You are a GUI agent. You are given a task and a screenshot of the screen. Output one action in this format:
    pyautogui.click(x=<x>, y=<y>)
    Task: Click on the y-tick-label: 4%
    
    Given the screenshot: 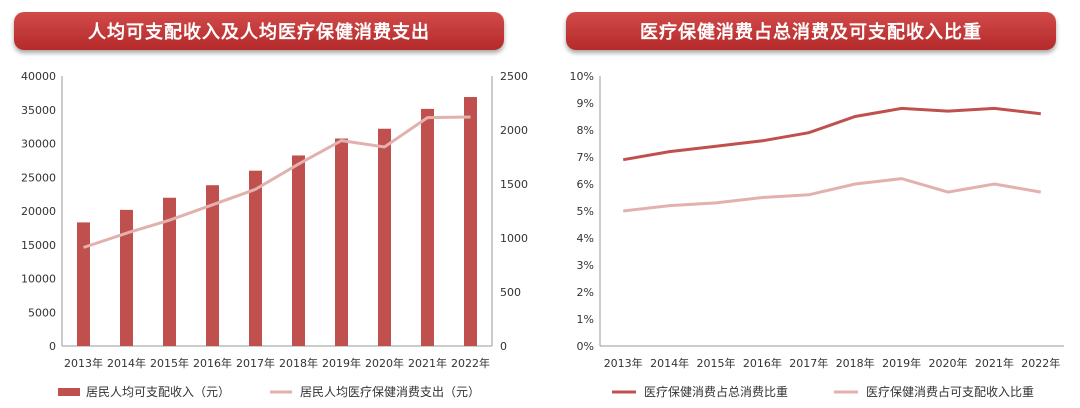 What is the action you would take?
    pyautogui.click(x=585, y=238)
    